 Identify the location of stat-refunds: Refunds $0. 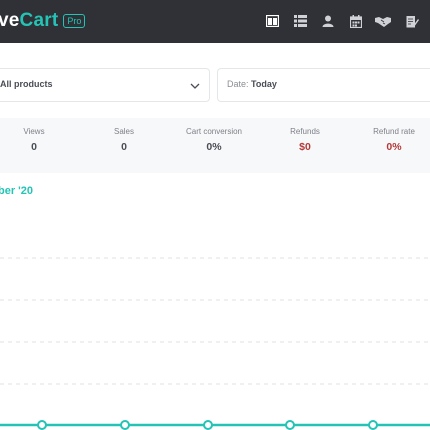
(305, 140).